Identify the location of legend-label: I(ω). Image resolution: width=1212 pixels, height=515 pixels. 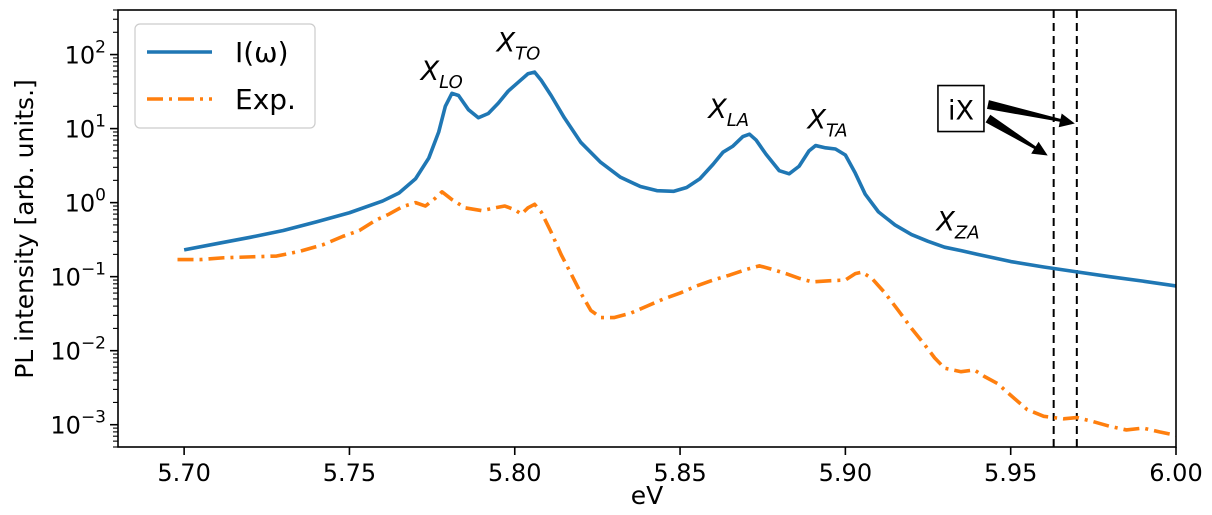
(262, 52).